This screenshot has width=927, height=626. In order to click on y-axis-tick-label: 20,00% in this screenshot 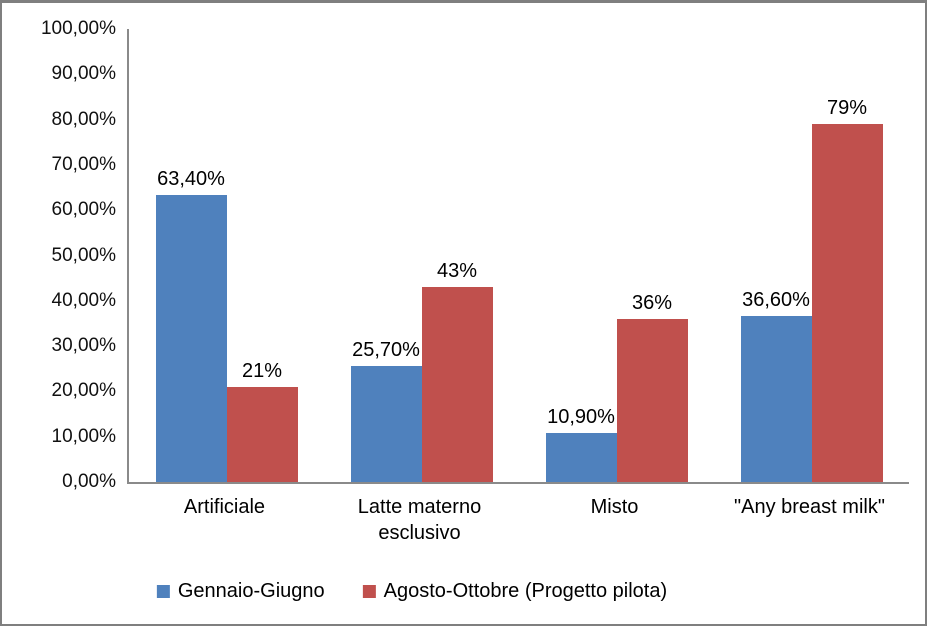, I will do `click(83, 391)`.